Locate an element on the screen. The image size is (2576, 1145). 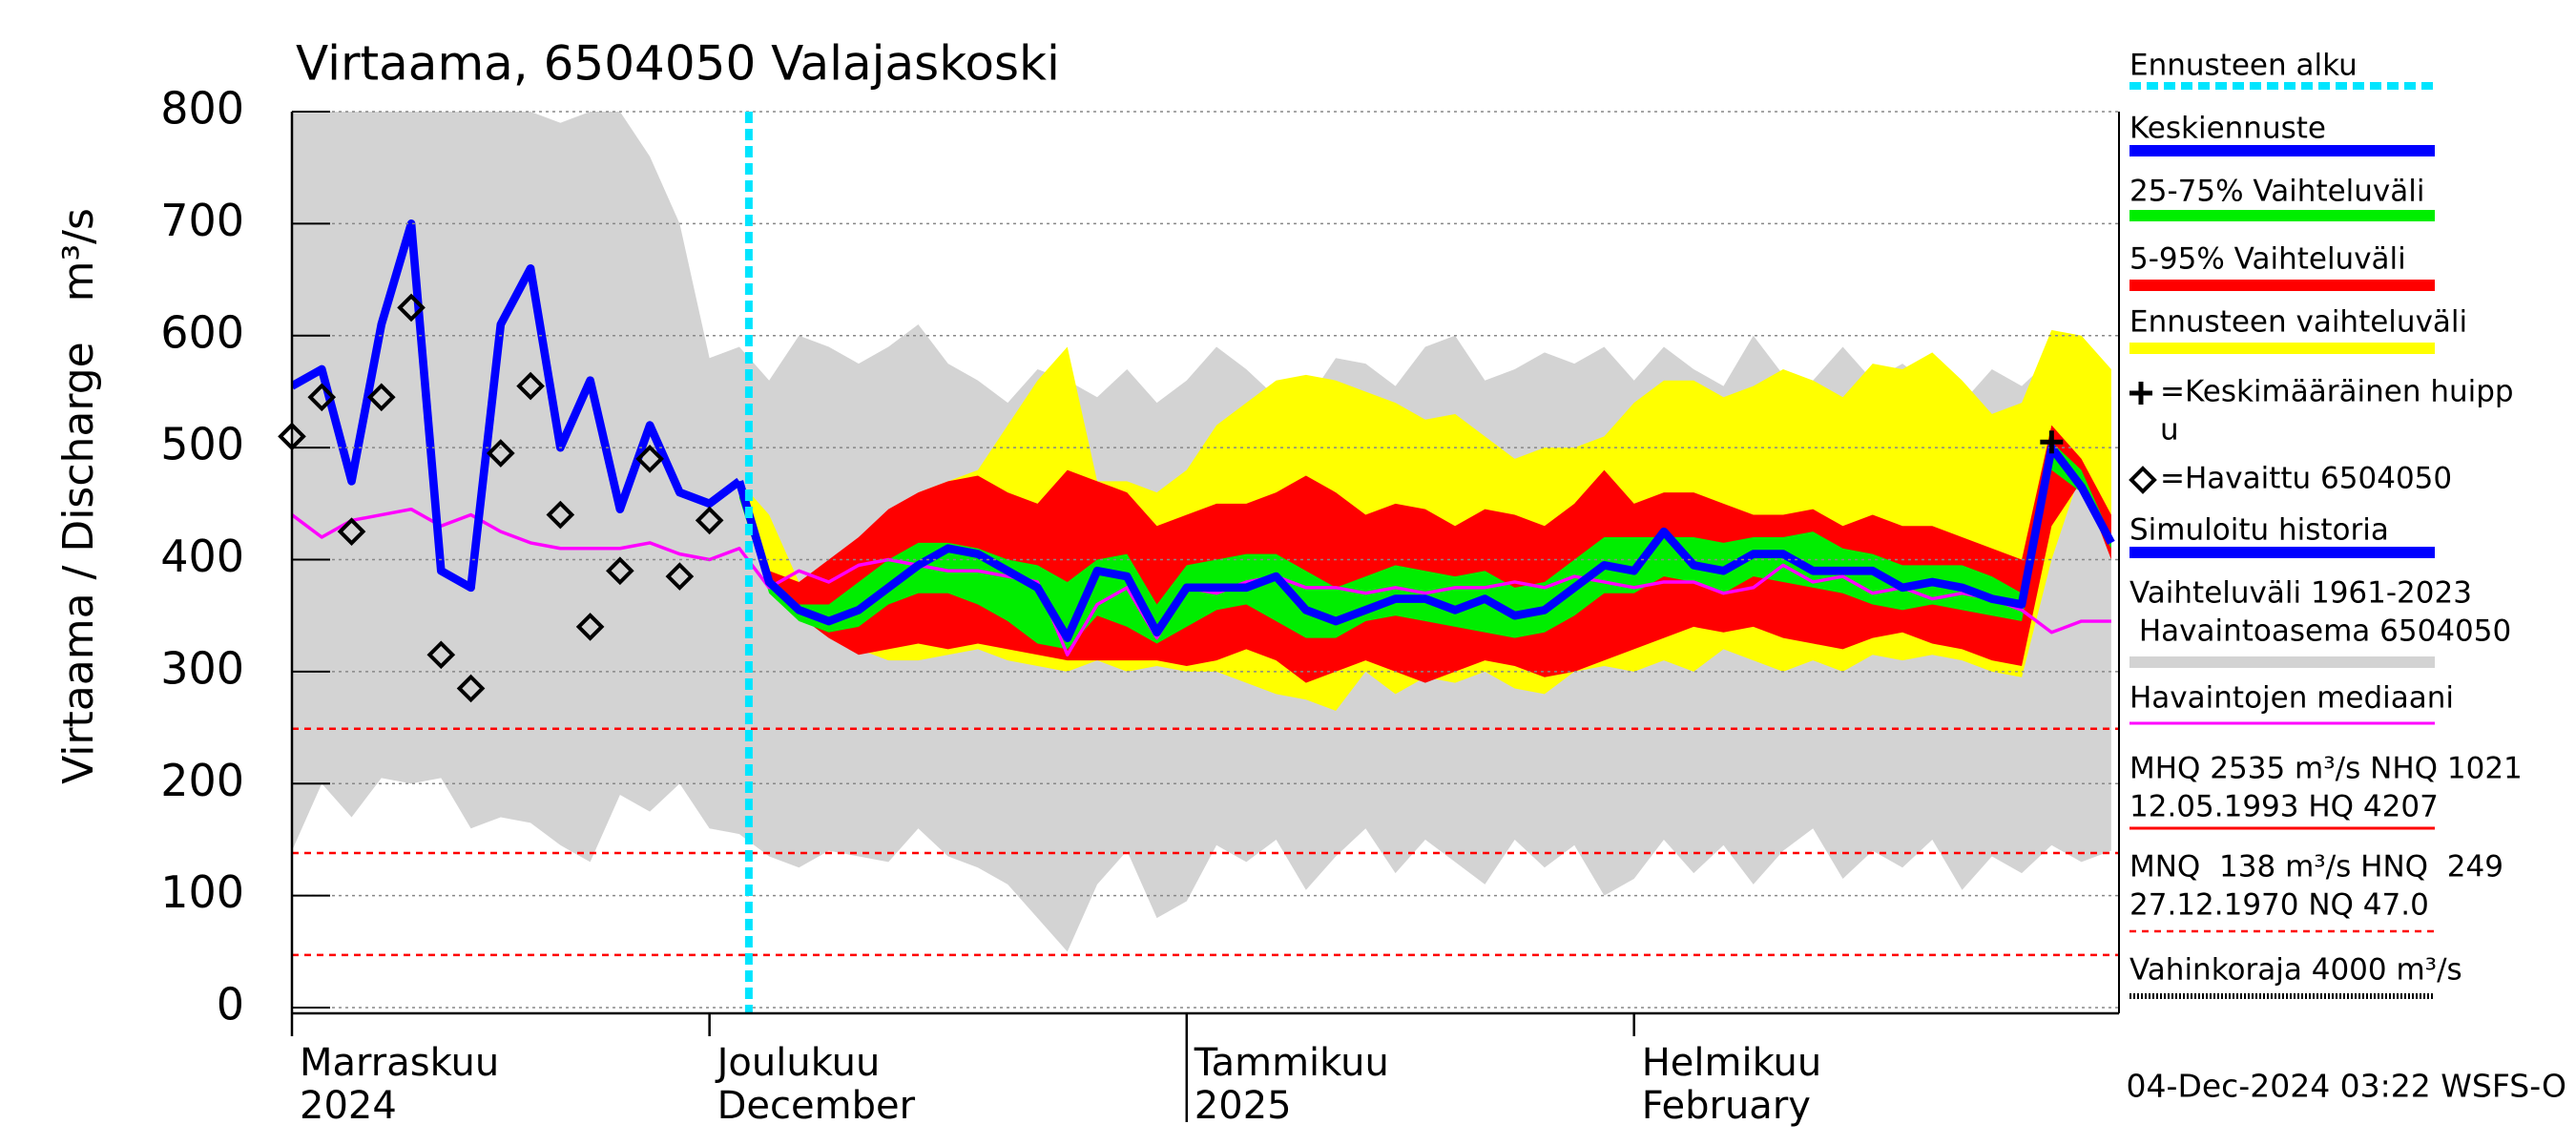
legend-label: Simuloitu historia is located at coordinates (2259, 531).